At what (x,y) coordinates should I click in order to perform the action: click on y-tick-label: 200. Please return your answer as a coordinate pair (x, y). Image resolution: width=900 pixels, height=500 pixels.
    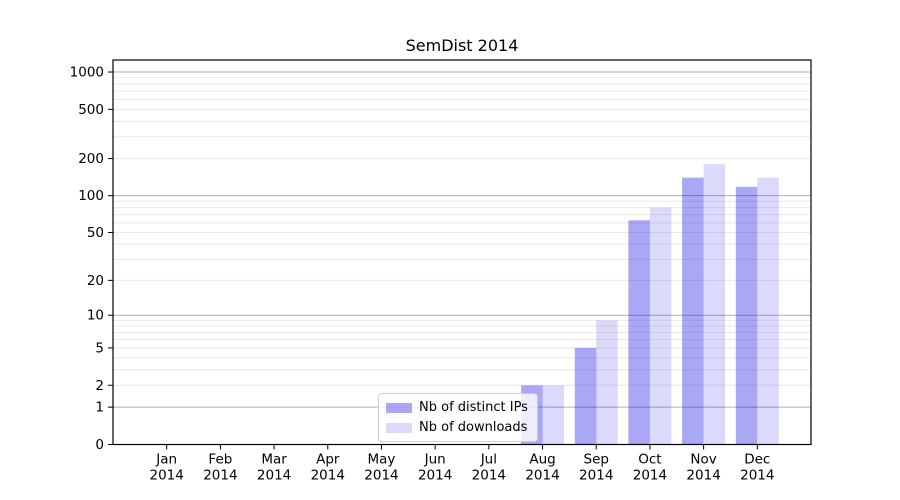
    Looking at the image, I should click on (91, 159).